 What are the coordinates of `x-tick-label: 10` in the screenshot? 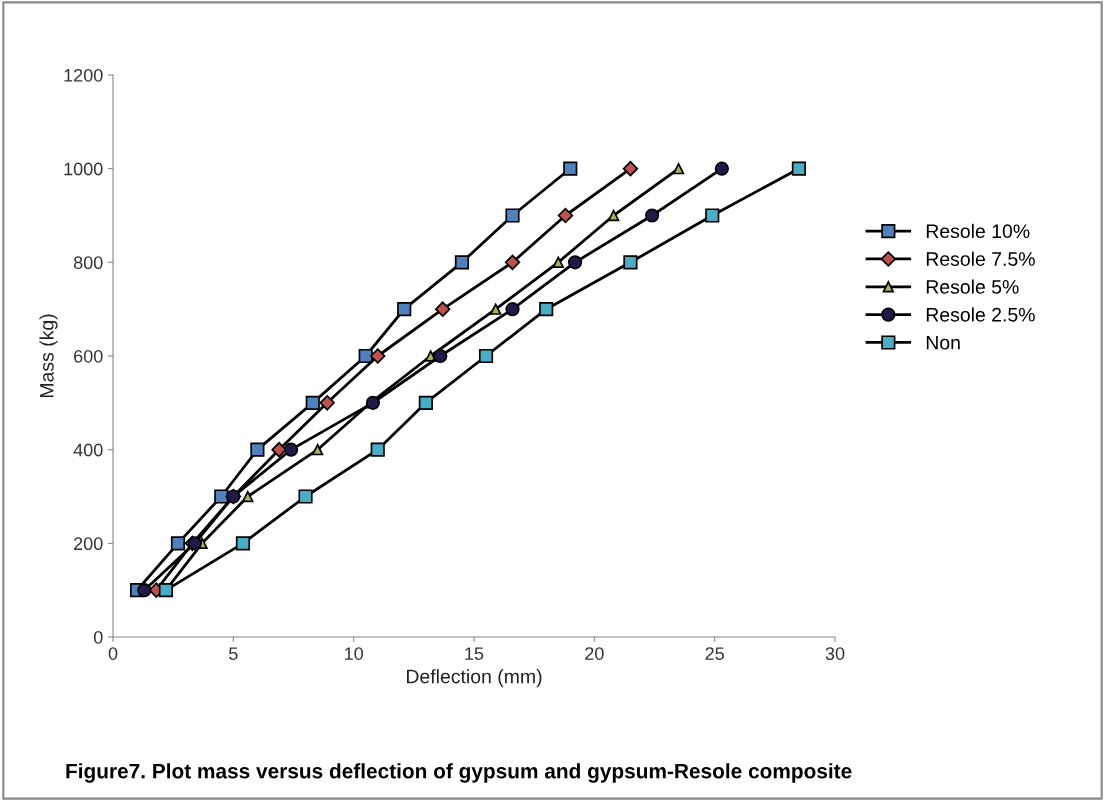 It's located at (354, 653).